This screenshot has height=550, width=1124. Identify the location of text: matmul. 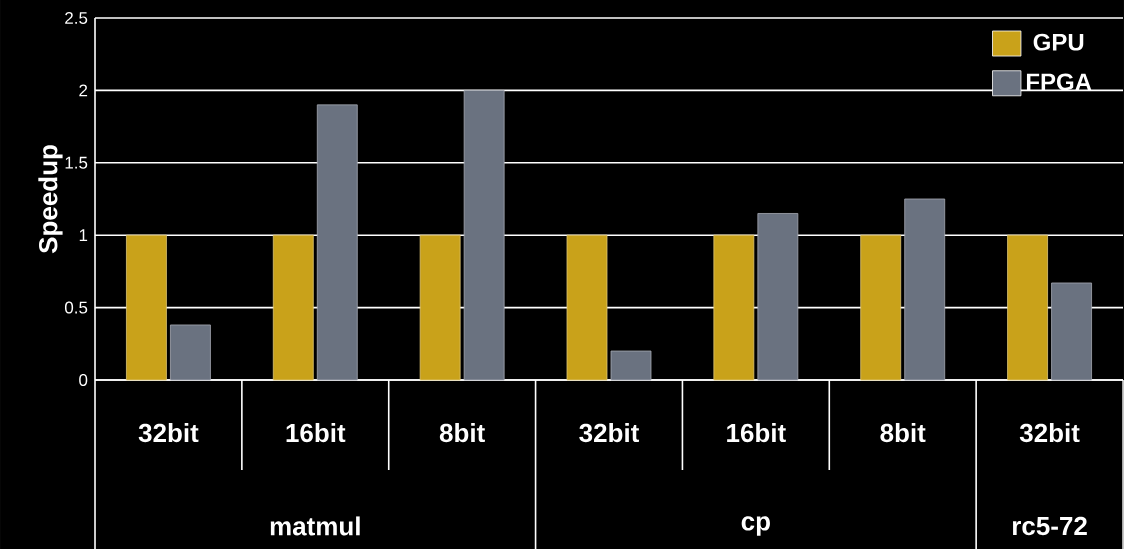
(315, 526).